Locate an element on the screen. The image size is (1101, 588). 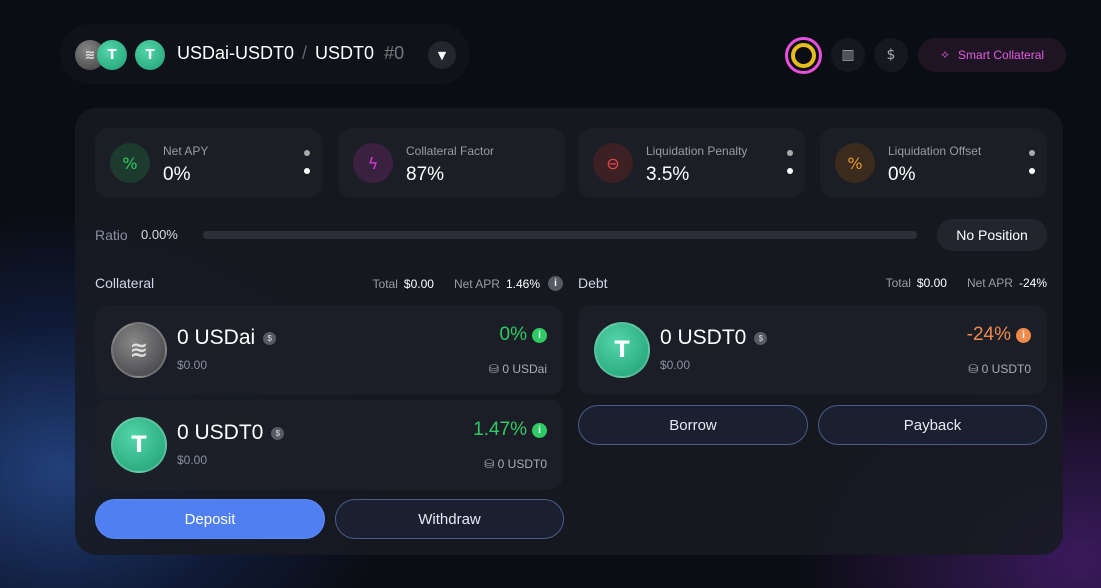
debt-asset-usdt0: T 0 USDT0 $ $0.00 -24% i ⛁ 0 USDT0 is located at coordinates (812, 350).